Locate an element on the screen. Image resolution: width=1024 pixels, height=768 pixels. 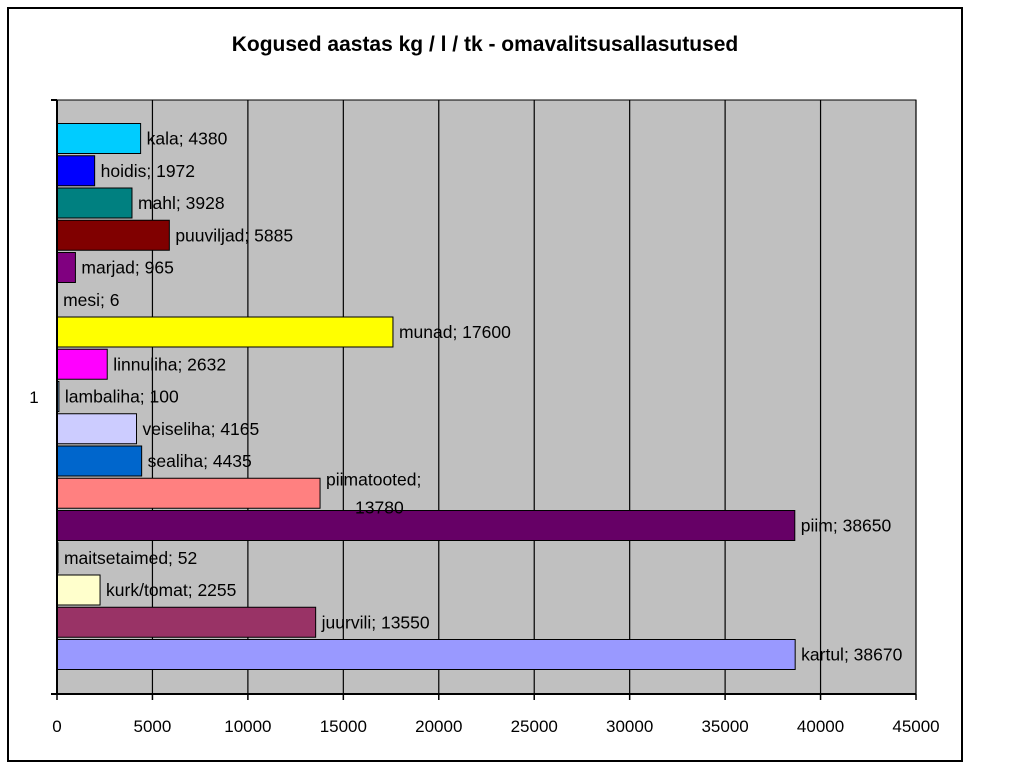
data-label-mesi: mesi; 6 is located at coordinates (91, 300).